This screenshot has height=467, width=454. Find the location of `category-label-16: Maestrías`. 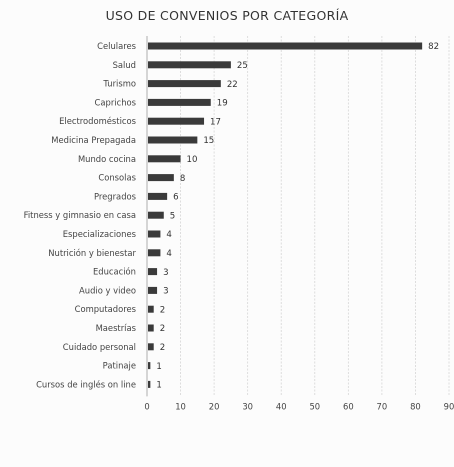

category-label-16: Maestrías is located at coordinates (116, 328).